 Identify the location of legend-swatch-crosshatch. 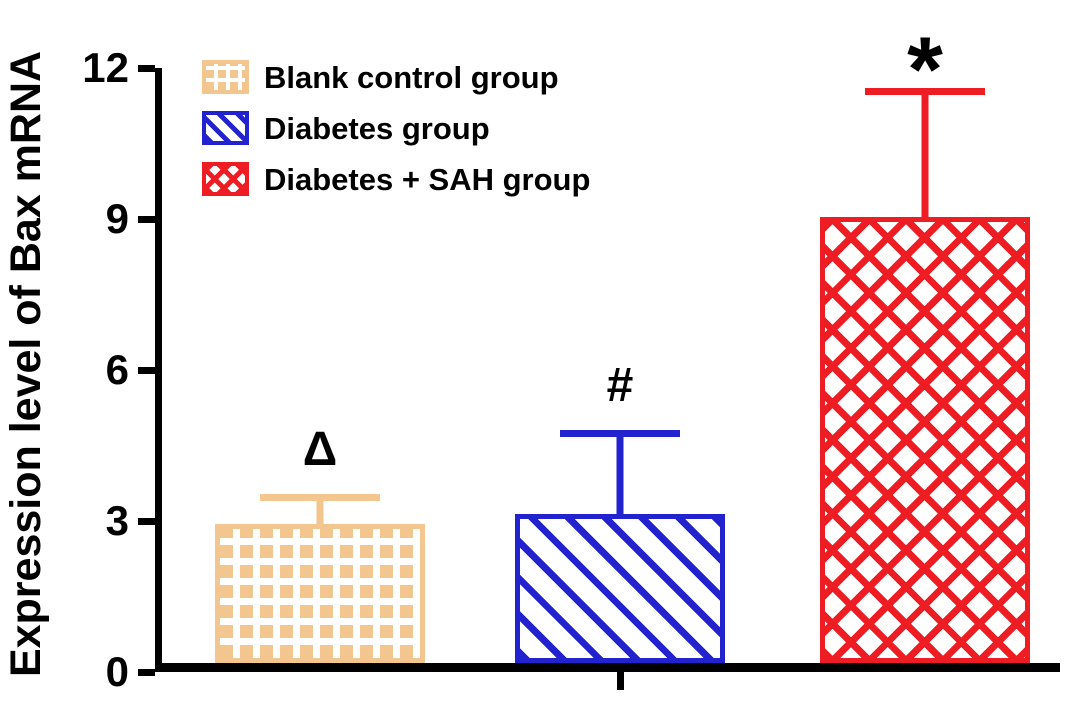
(225, 179).